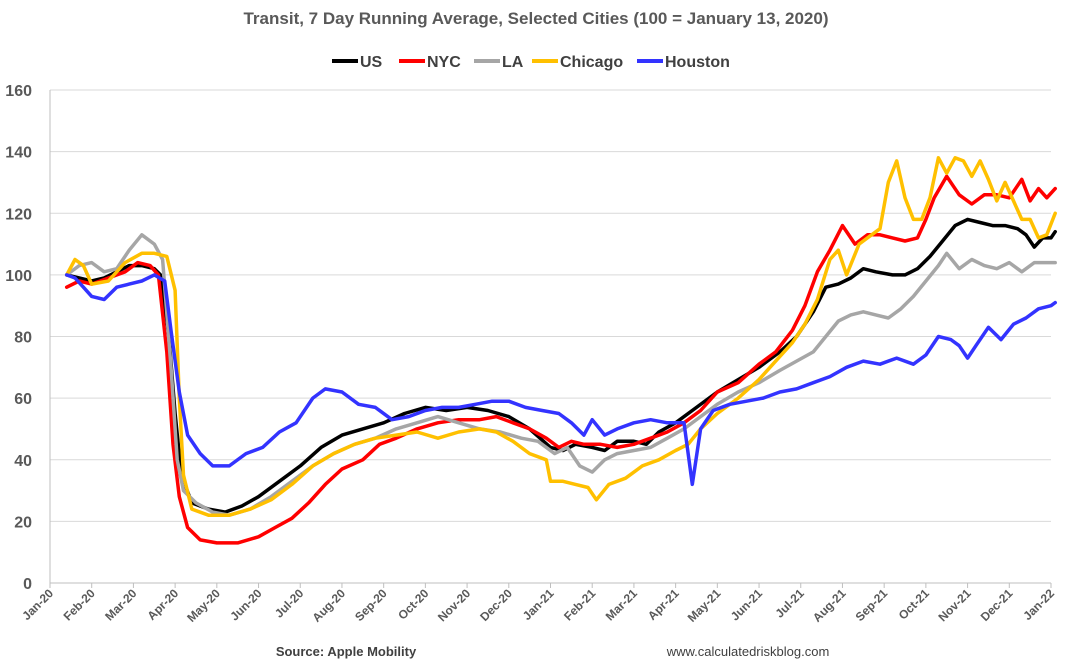 The image size is (1071, 667). What do you see at coordinates (704, 605) in the screenshot?
I see `x-tick-label: May-21` at bounding box center [704, 605].